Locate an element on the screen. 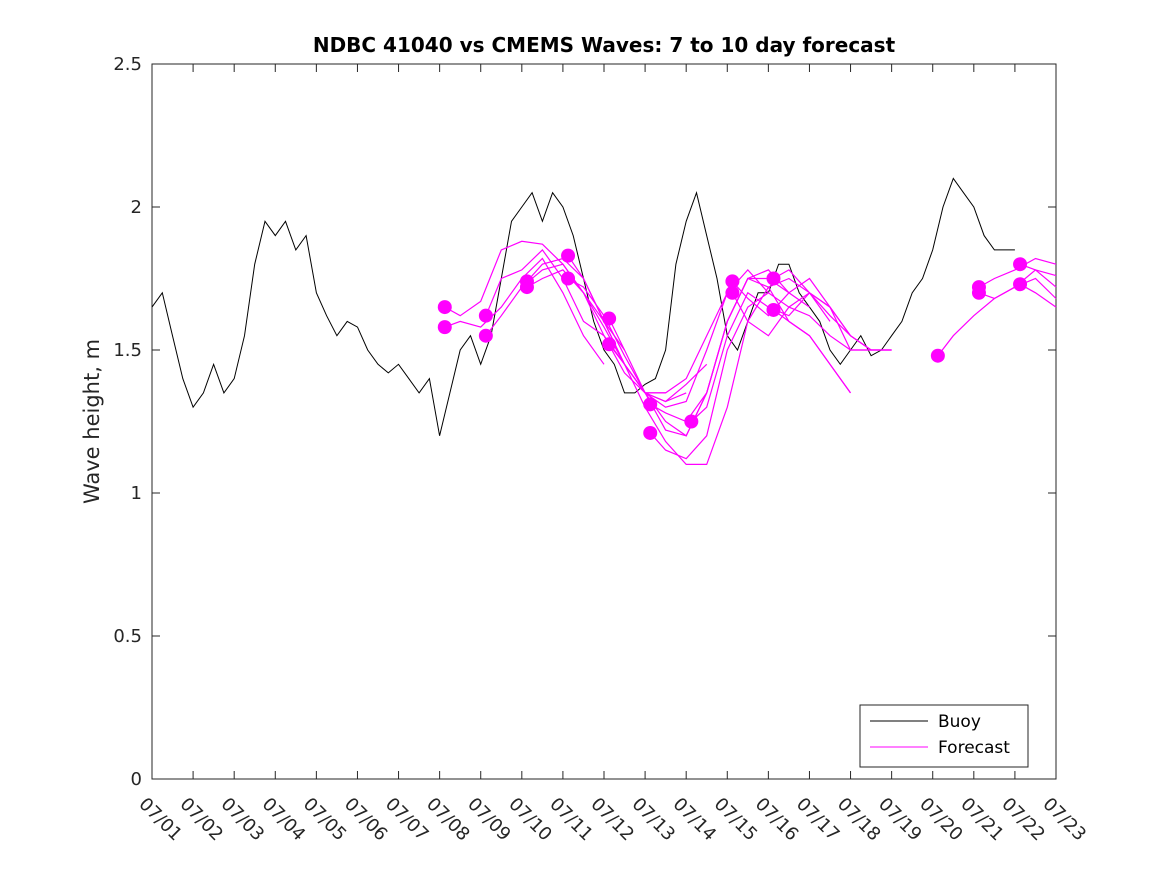  y-tick-label: 0.5 is located at coordinates (127, 636).